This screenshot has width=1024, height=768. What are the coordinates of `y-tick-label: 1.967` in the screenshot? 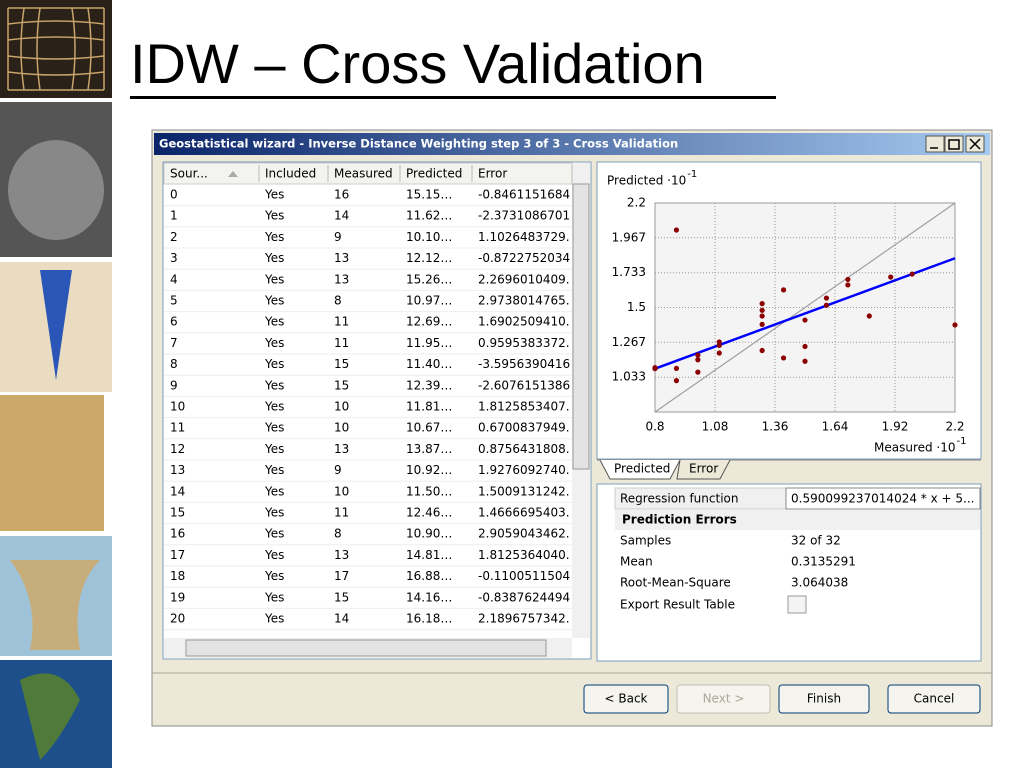 It's located at (629, 237).